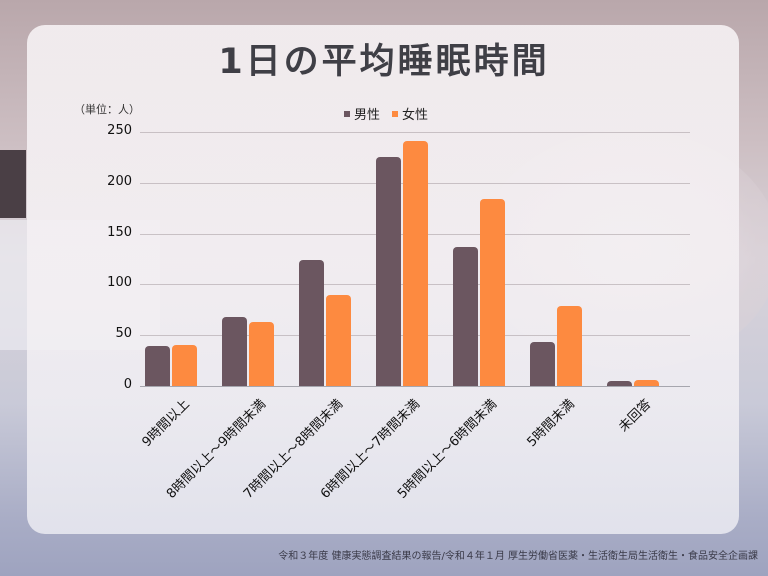 The image size is (768, 576). What do you see at coordinates (415, 115) in the screenshot?
I see `legend-label-female: 女性` at bounding box center [415, 115].